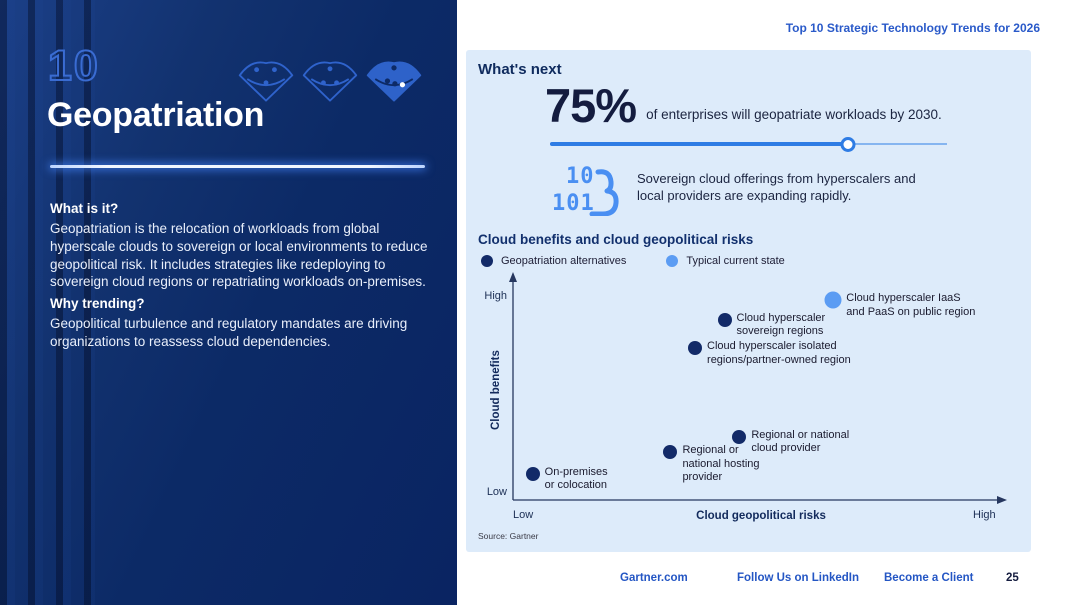  Describe the element at coordinates (721, 464) in the screenshot. I see `chart-point-label: Regional or national hosting provider` at that location.